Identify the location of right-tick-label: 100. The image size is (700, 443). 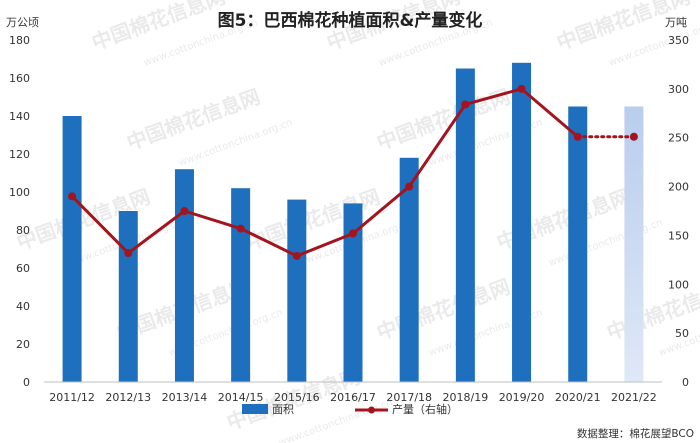
(678, 284).